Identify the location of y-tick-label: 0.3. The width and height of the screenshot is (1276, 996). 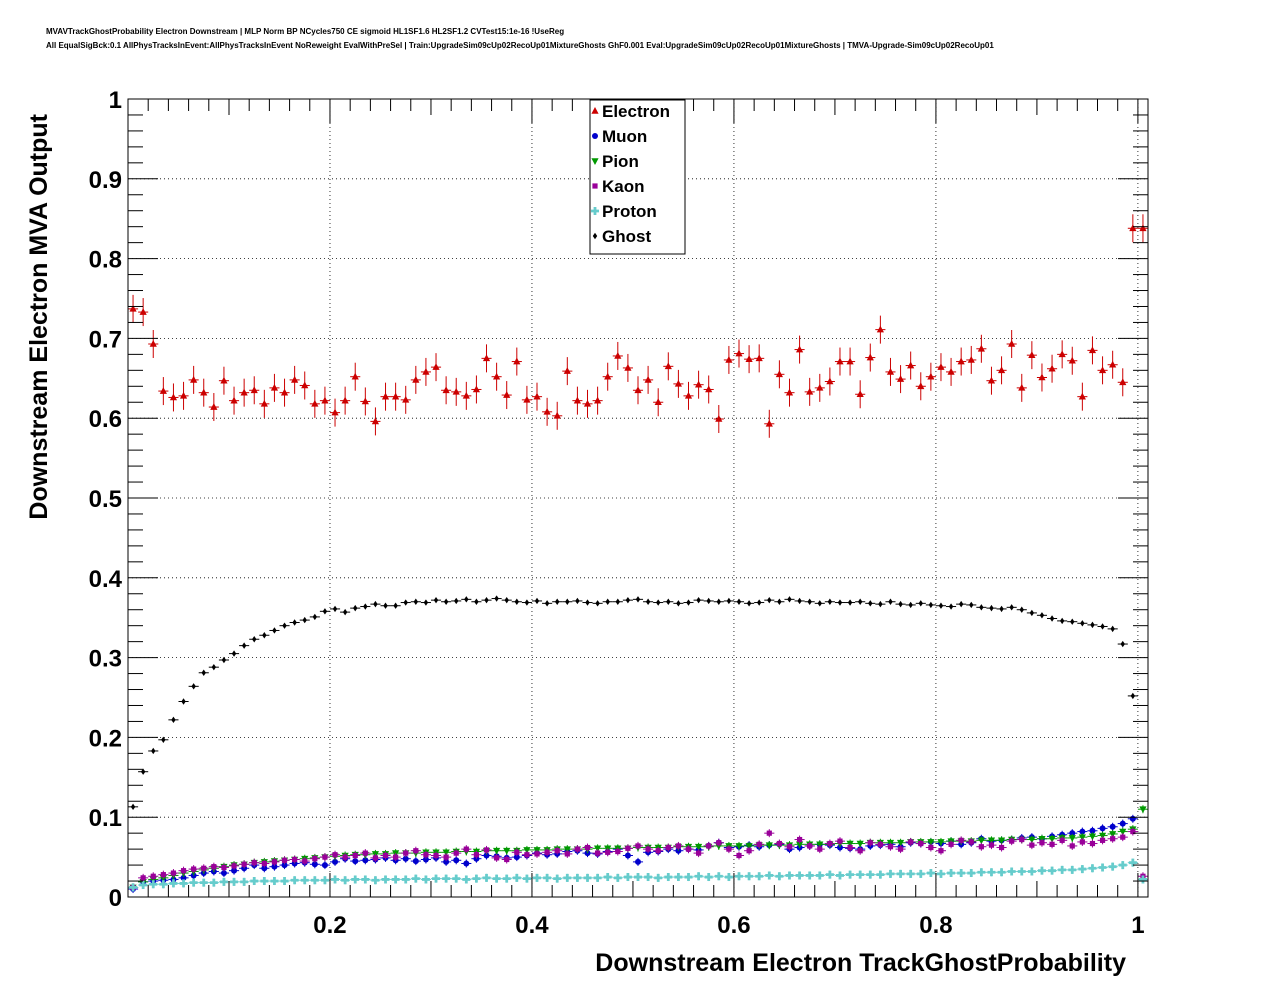
(105, 659).